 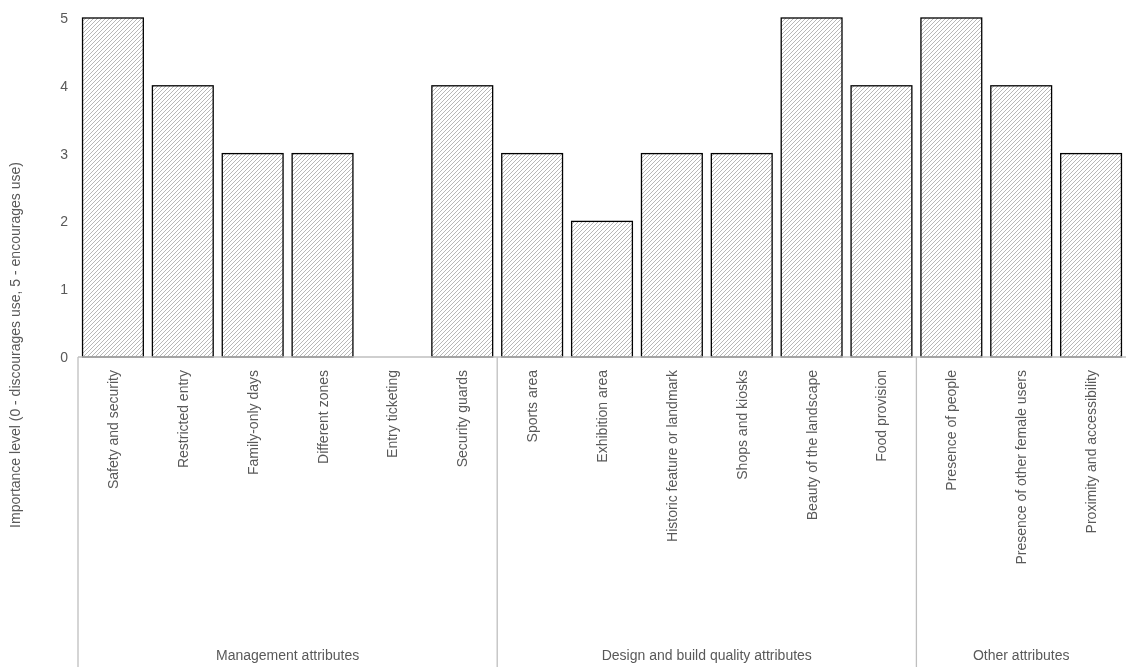 I want to click on x-tick-label: Restricted entry, so click(x=182, y=419).